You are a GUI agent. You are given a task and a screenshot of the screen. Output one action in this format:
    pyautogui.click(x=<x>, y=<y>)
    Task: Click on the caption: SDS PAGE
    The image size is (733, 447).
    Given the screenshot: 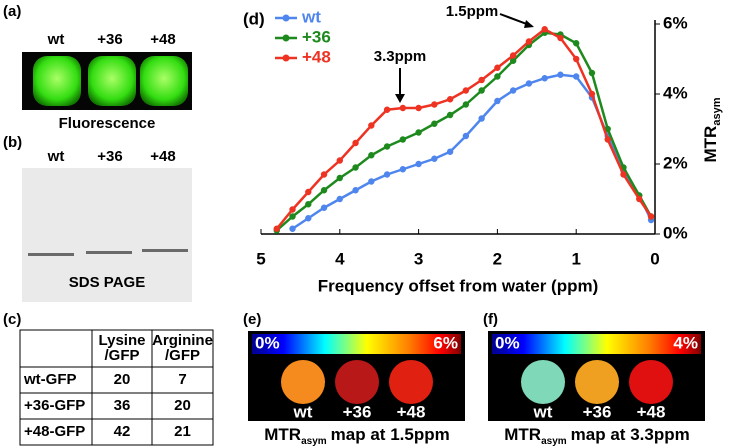 What is the action you would take?
    pyautogui.click(x=107, y=282)
    